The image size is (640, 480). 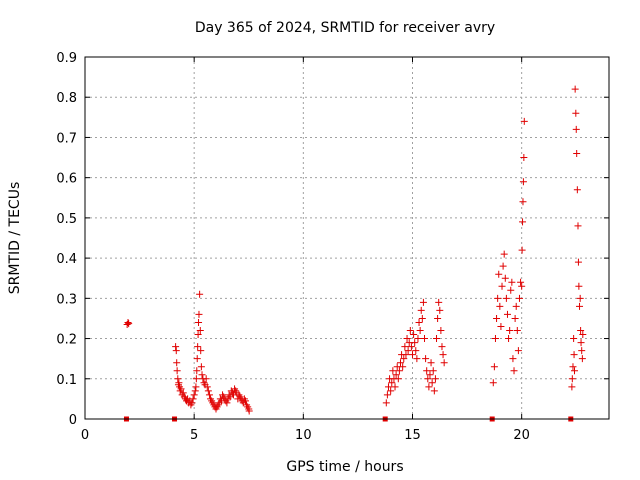 I want to click on y-tick-label: 0.8, so click(x=66, y=98).